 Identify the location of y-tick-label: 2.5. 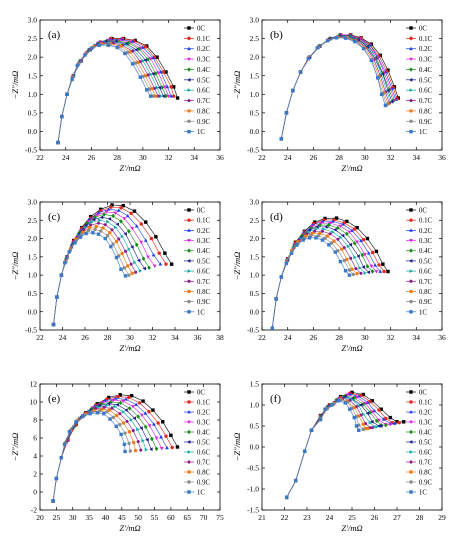
(255, 220).